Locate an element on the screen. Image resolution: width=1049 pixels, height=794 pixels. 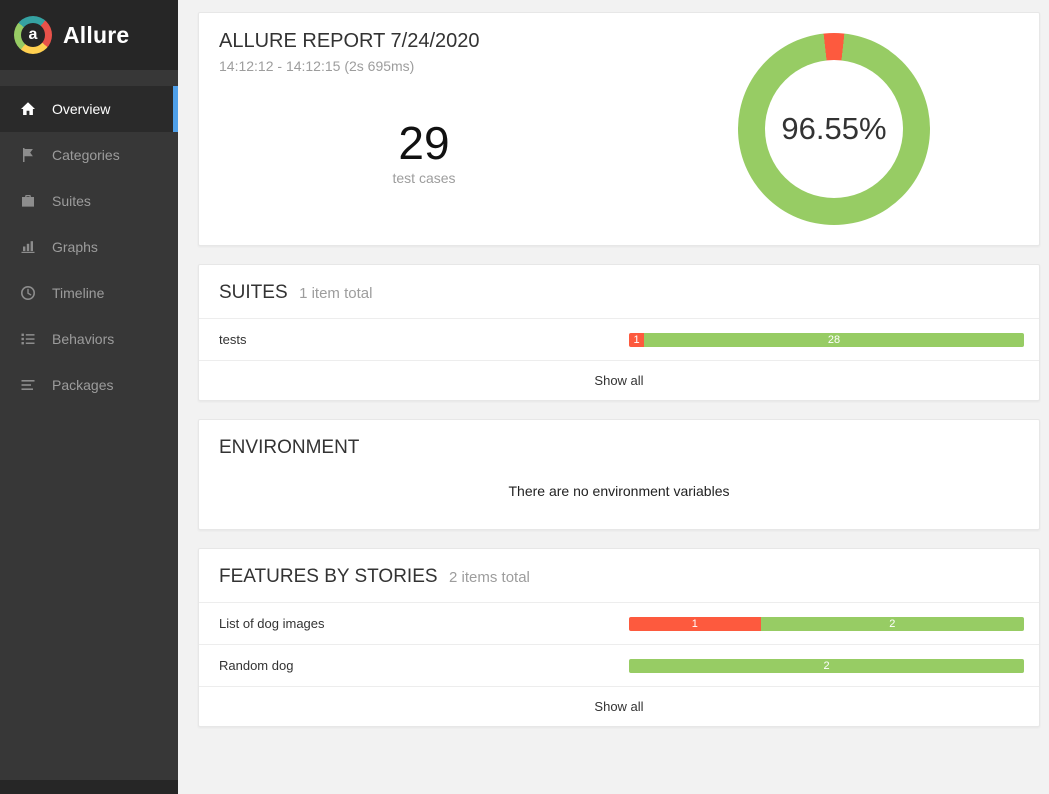
features-show-all-link: Show all is located at coordinates (619, 706).